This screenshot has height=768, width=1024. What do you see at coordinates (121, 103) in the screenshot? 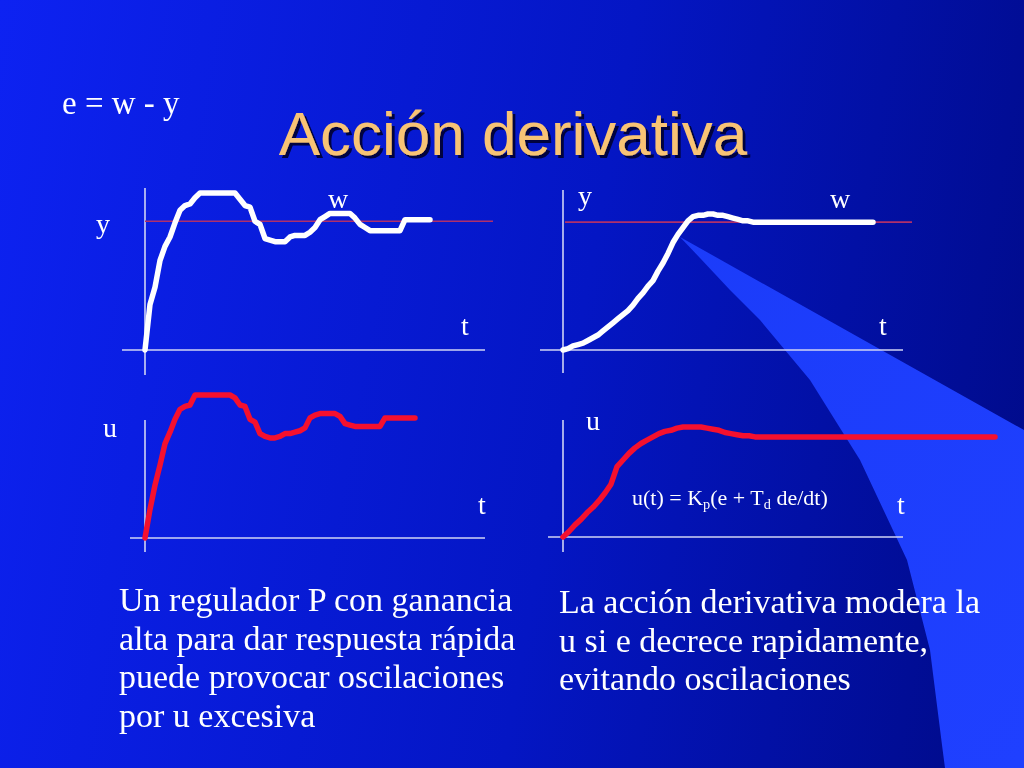
I see `text: e = w - y` at bounding box center [121, 103].